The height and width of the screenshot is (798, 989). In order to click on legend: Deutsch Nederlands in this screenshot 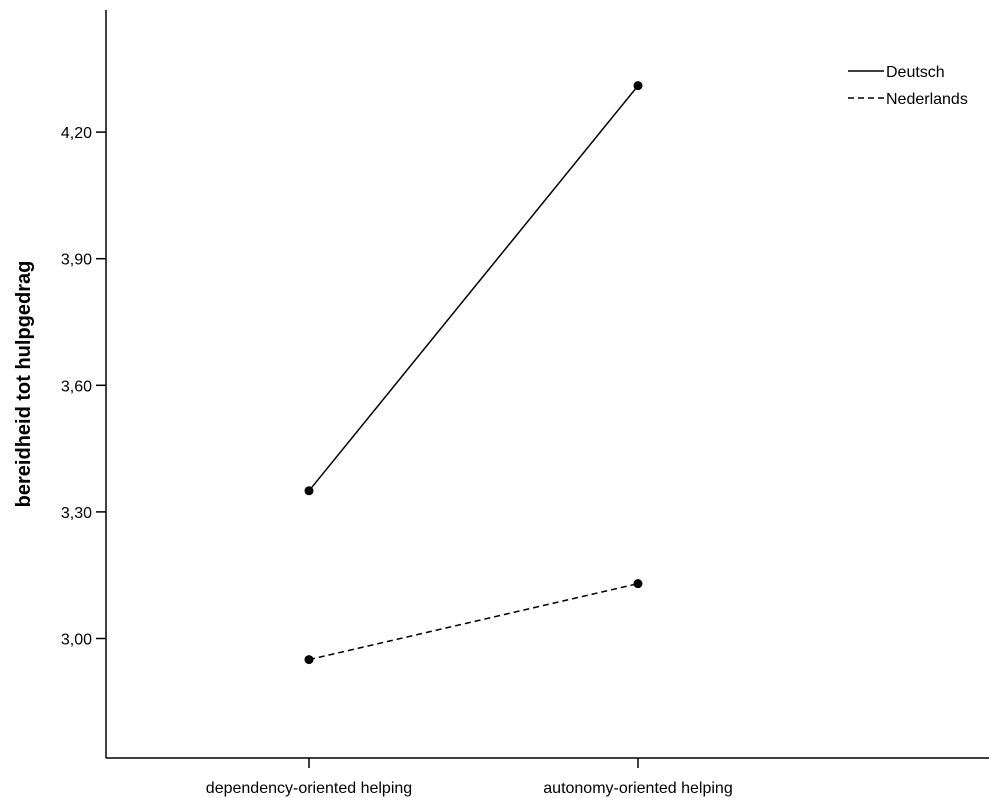, I will do `click(908, 86)`.